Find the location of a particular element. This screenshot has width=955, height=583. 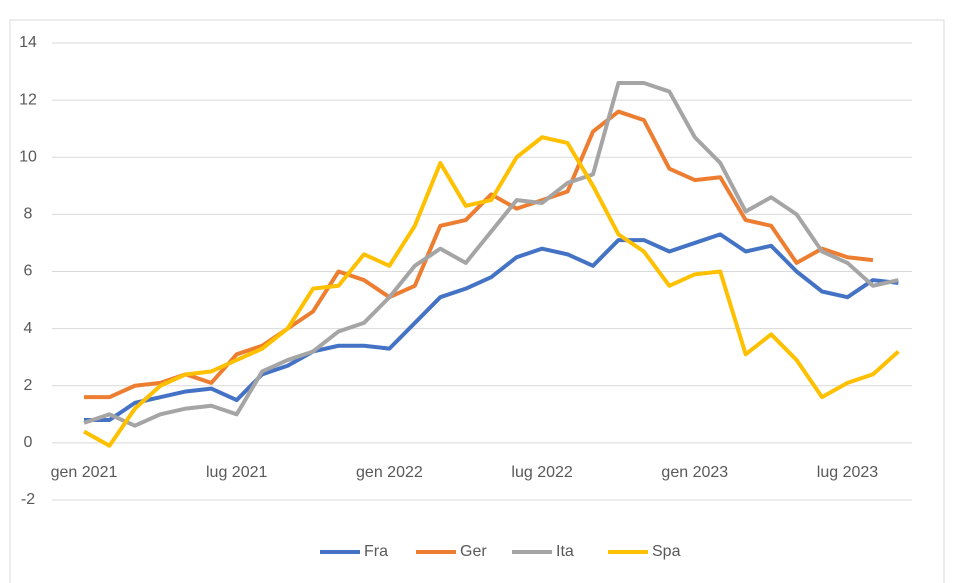

y-tick-label: 14 is located at coordinates (28, 42).